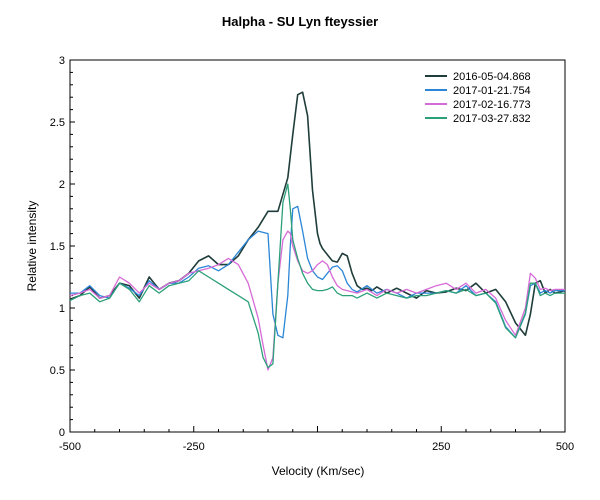 The width and height of the screenshot is (600, 500). Describe the element at coordinates (62, 433) in the screenshot. I see `y-tick-label: 0` at that location.